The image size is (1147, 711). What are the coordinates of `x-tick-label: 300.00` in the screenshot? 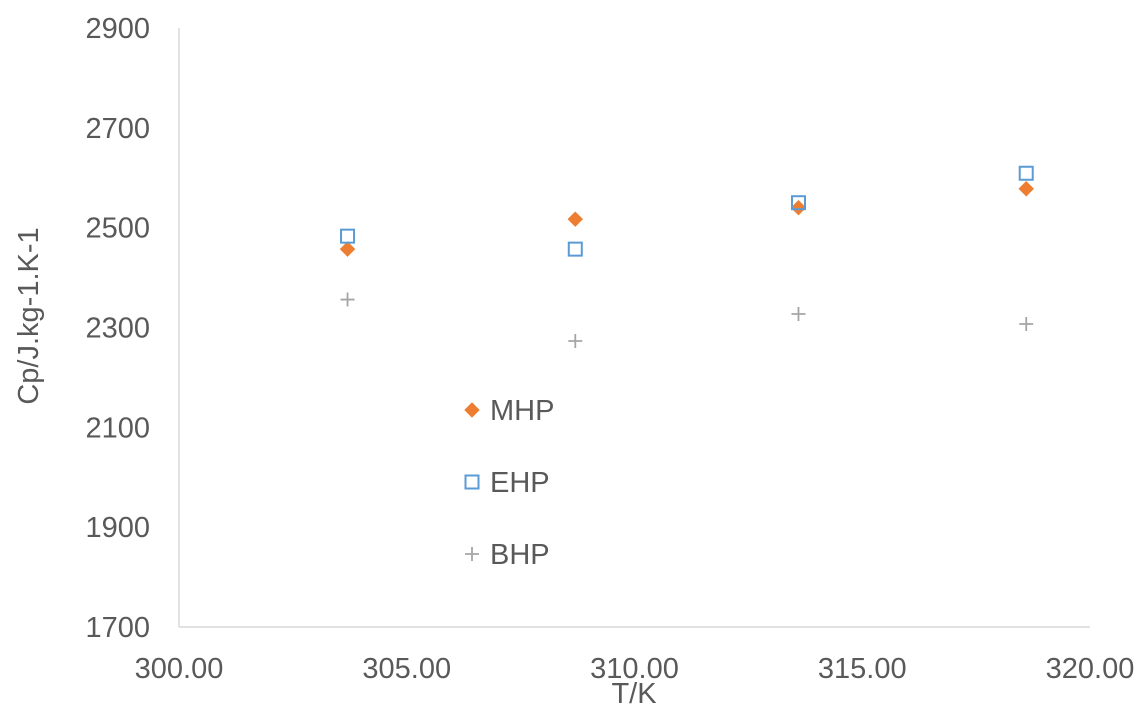 It's located at (179, 669).